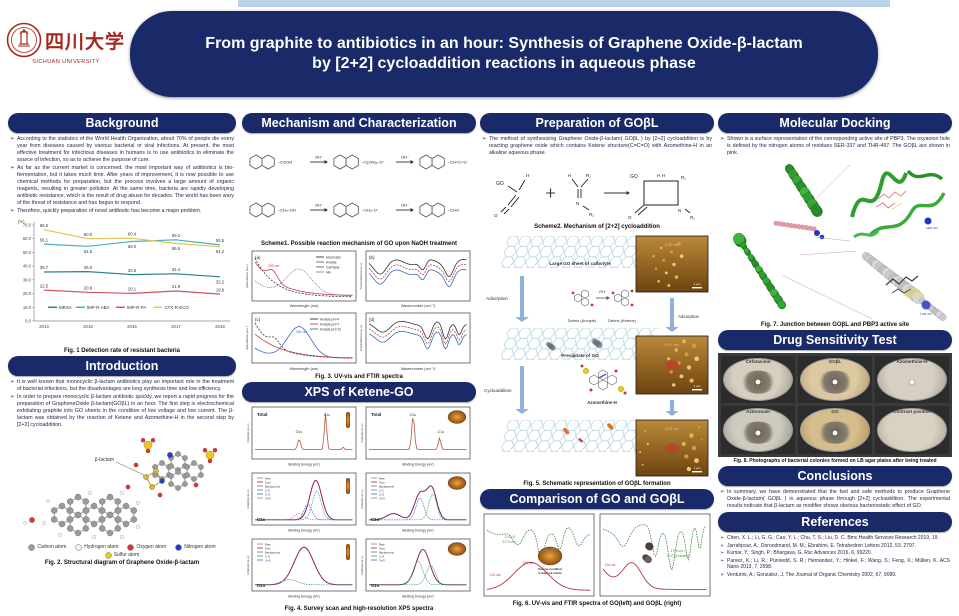 The width and height of the screenshot is (959, 616). What do you see at coordinates (44, 326) in the screenshot?
I see `svg-text: 2014` at bounding box center [44, 326].